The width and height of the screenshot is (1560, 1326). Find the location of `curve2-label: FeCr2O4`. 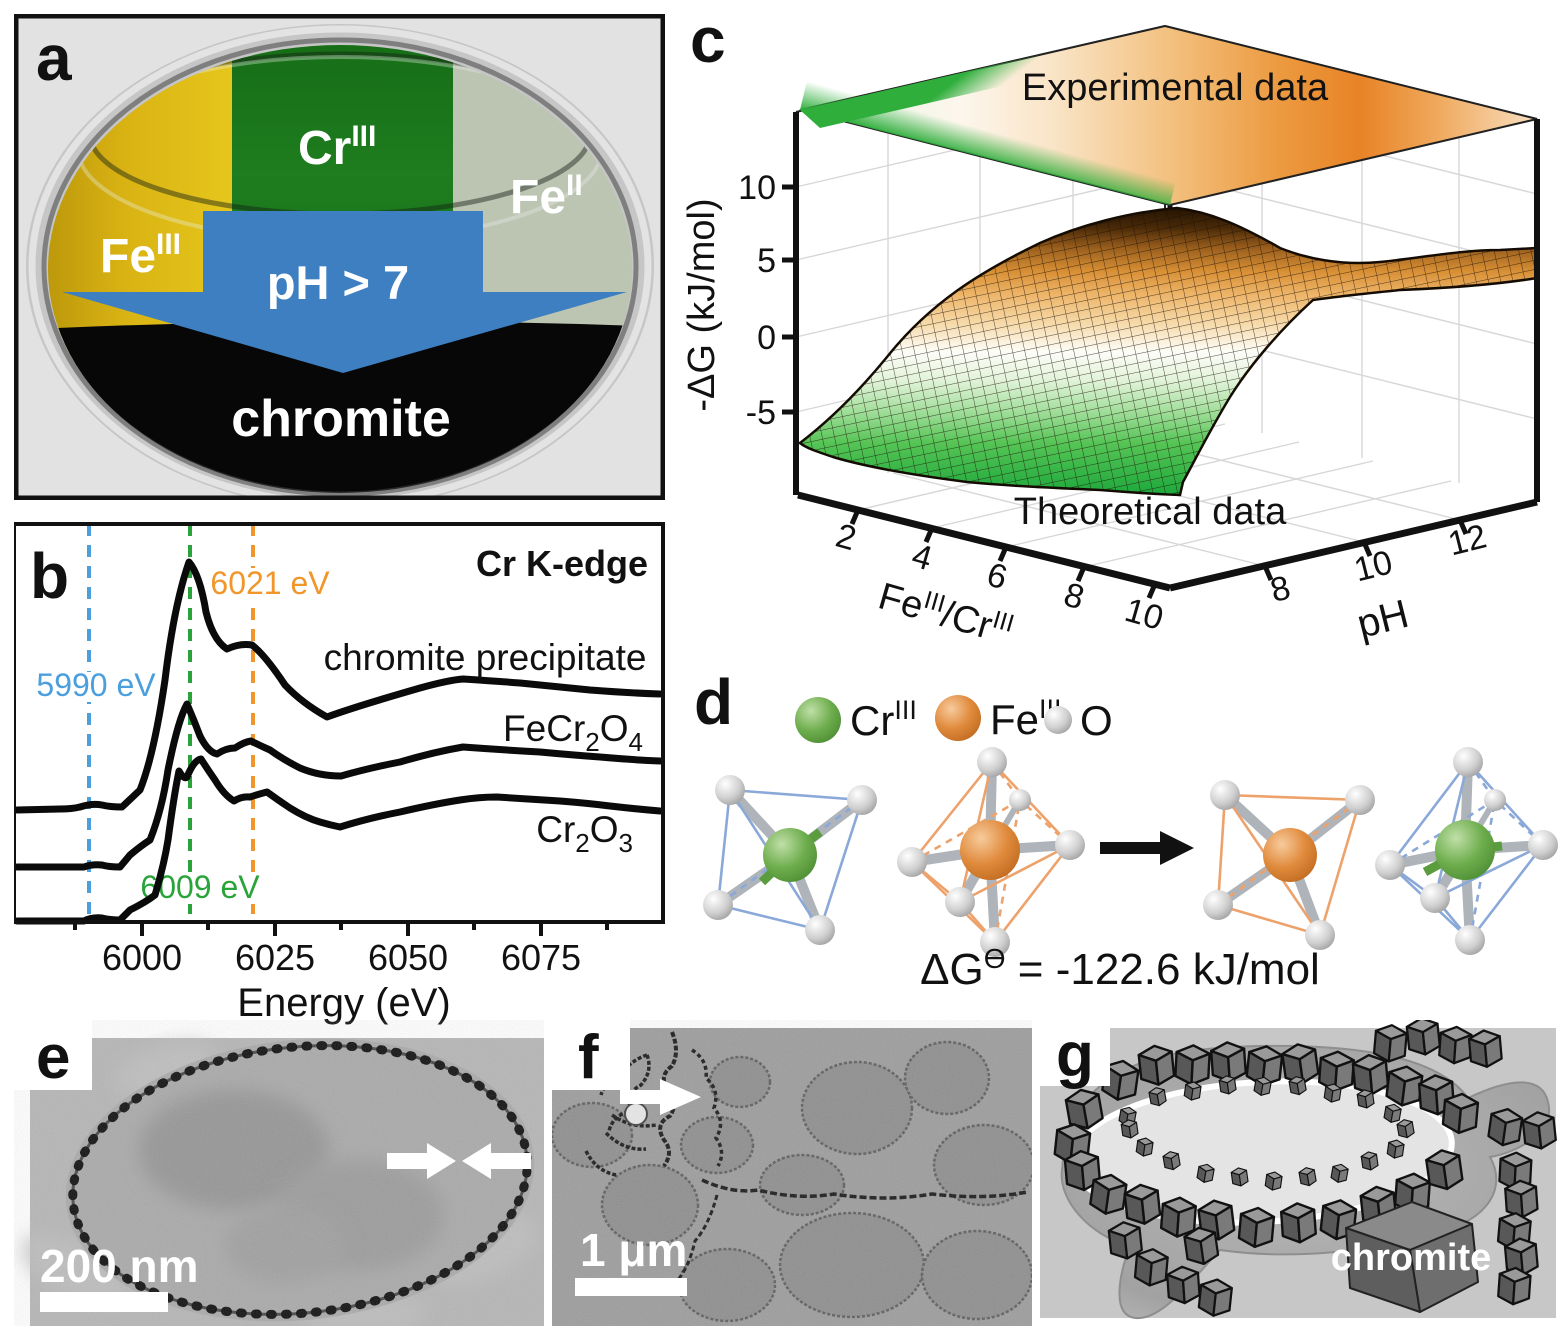

curve2-label: FeCr2O4 is located at coordinates (573, 732).